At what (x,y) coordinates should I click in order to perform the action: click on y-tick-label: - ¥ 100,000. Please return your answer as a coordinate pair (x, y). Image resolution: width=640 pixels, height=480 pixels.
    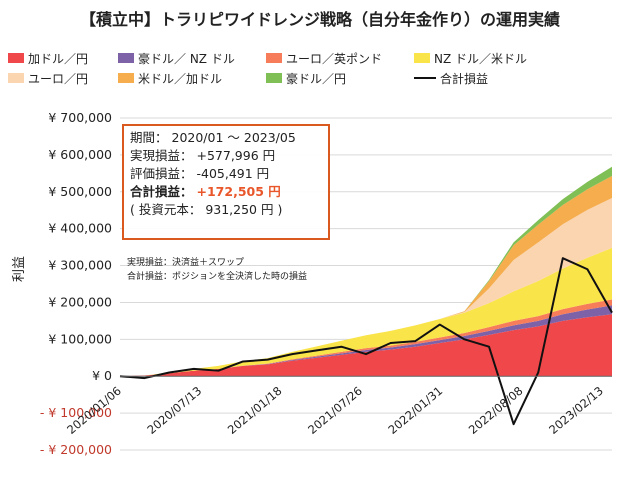
    Looking at the image, I should click on (76, 412).